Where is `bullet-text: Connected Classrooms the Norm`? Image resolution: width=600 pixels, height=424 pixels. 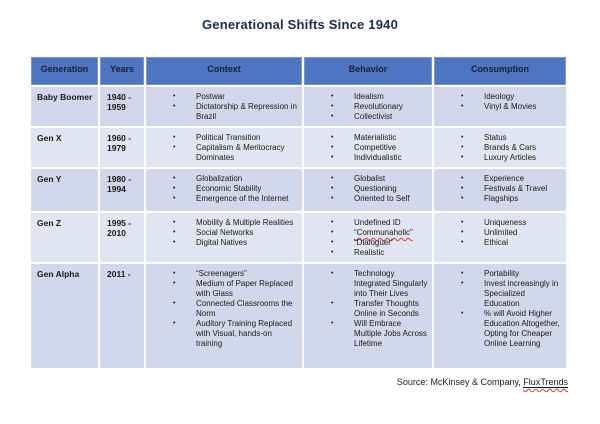 bullet-text: Connected Classrooms the Norm is located at coordinates (244, 308).